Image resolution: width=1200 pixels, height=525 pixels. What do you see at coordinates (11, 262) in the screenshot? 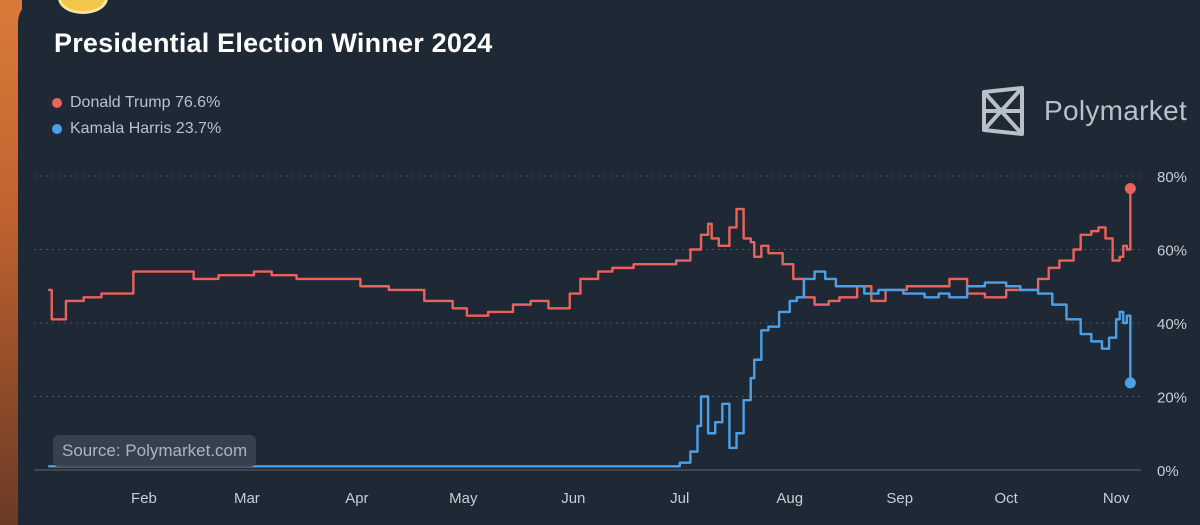
I see `background-strip` at bounding box center [11, 262].